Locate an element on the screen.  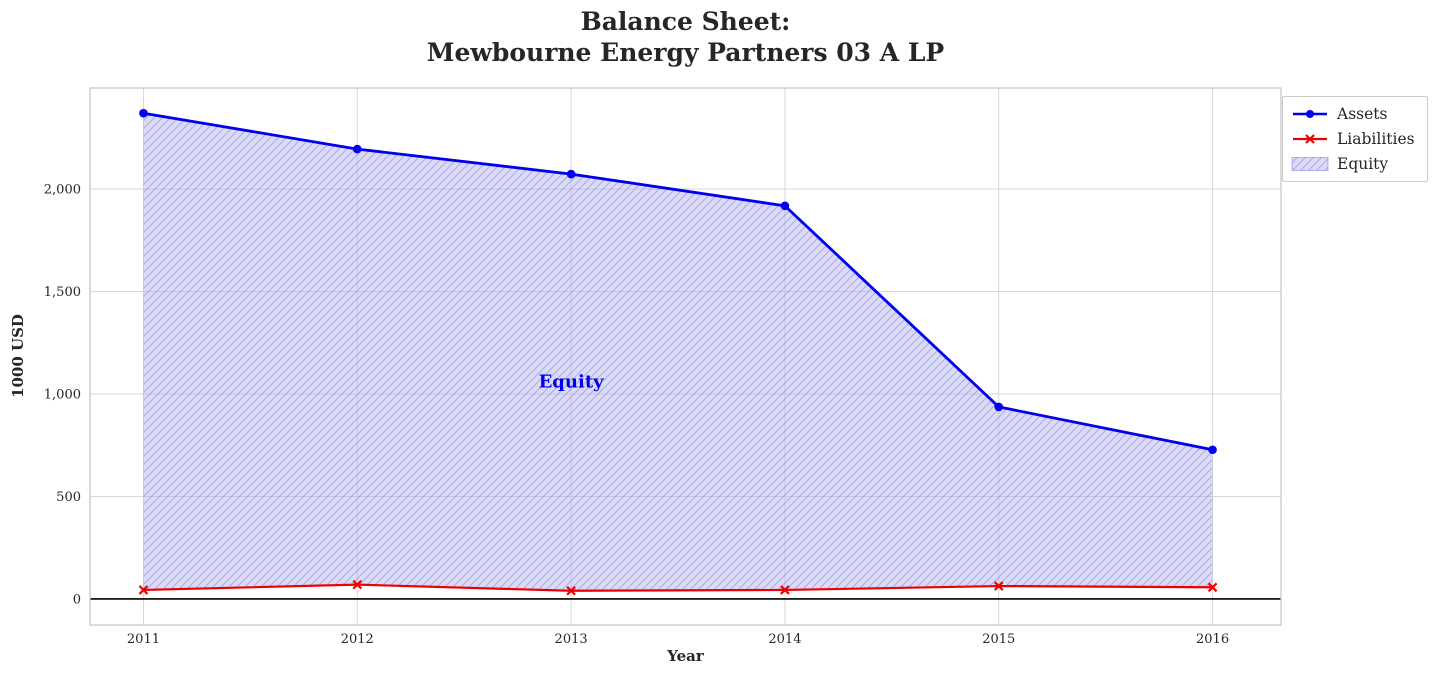
assets-swatch-marker is located at coordinates (1310, 114).